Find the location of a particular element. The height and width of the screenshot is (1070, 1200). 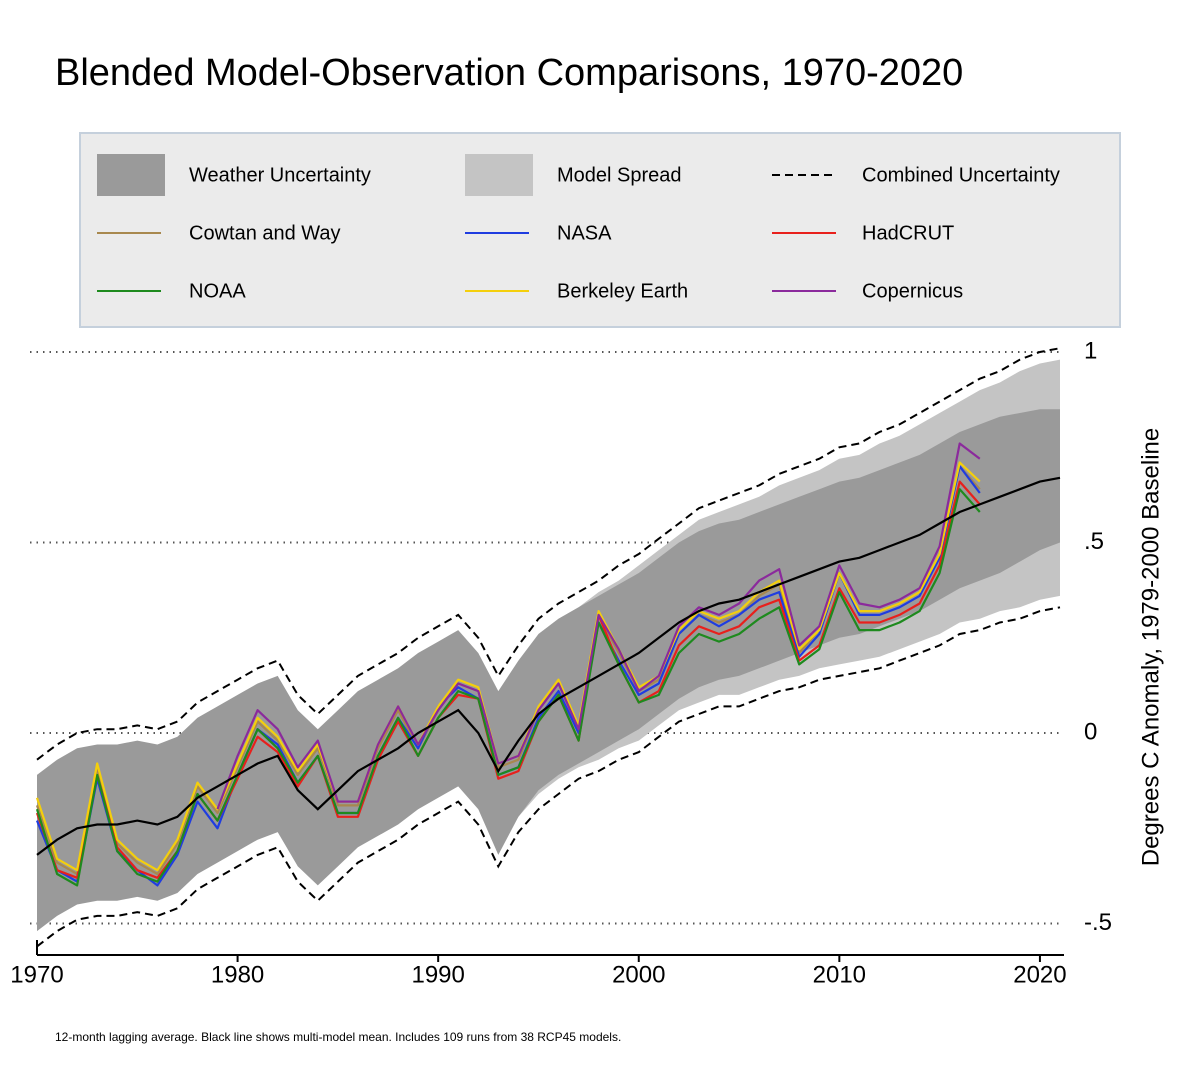

x-tick-label: 2010 is located at coordinates (839, 974).